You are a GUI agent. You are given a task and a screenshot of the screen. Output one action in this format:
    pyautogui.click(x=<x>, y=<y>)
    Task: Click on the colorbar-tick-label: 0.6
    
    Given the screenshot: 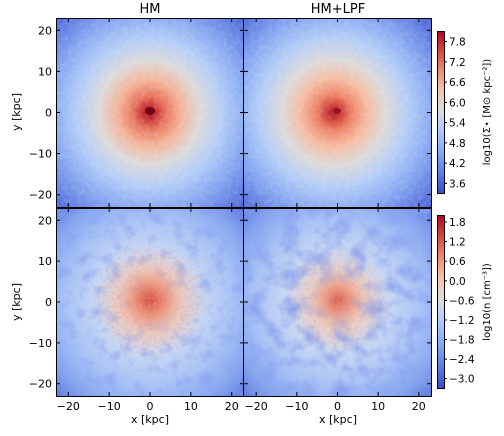 What is the action you would take?
    pyautogui.click(x=457, y=262)
    